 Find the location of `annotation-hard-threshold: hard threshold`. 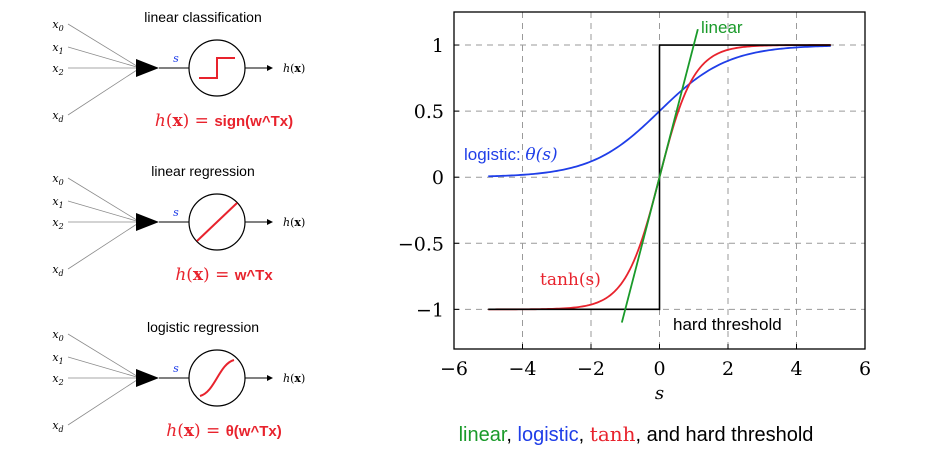

annotation-hard-threshold: hard threshold is located at coordinates (727, 324).